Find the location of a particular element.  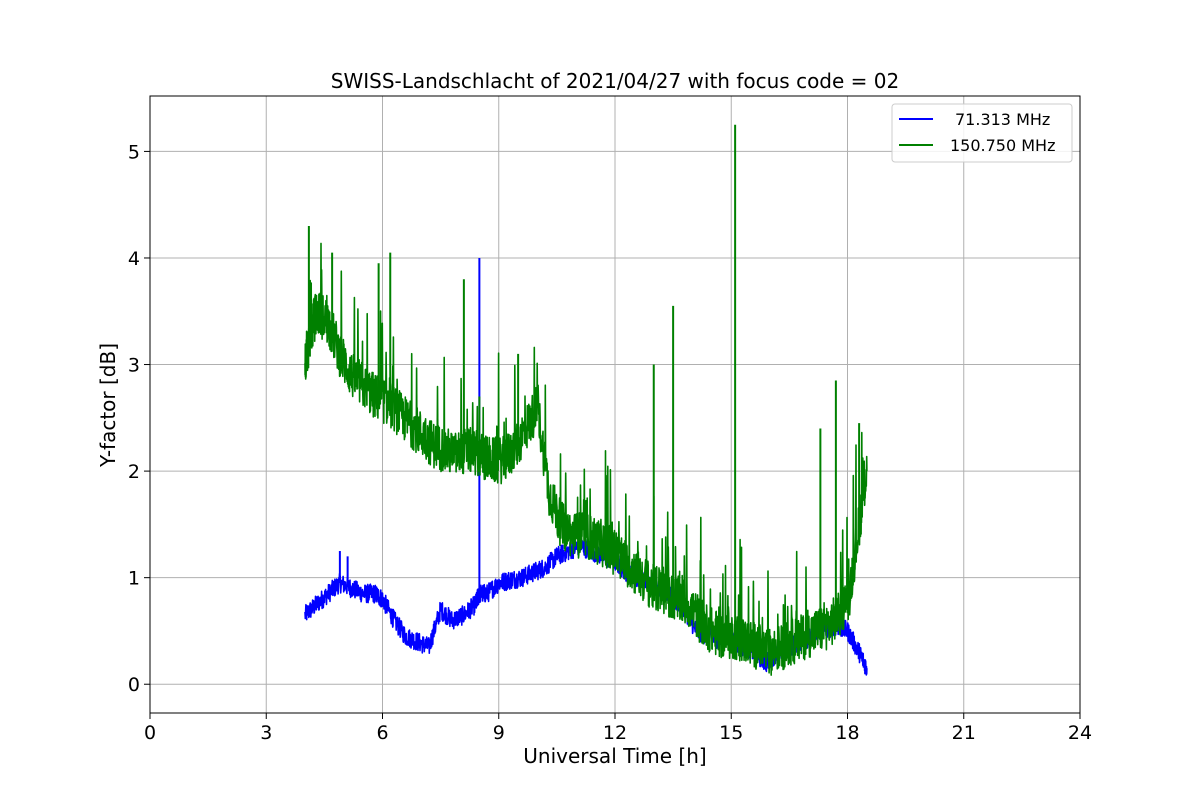

y-tick-label: 4 is located at coordinates (134, 259).